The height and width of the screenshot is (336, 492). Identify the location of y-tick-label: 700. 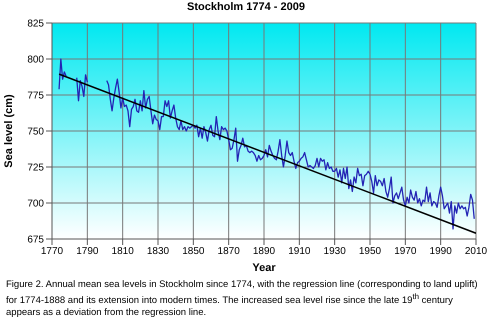
(35, 204).